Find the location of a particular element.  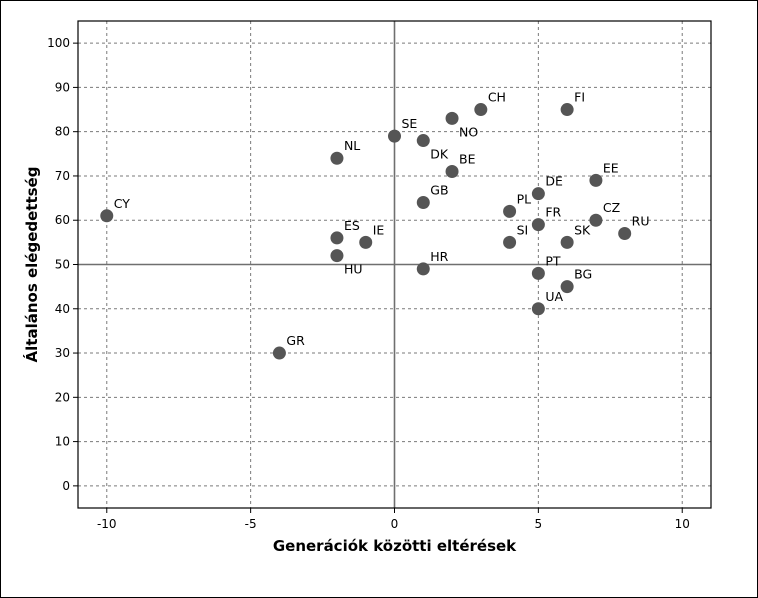

point-cz is located at coordinates (596, 220).